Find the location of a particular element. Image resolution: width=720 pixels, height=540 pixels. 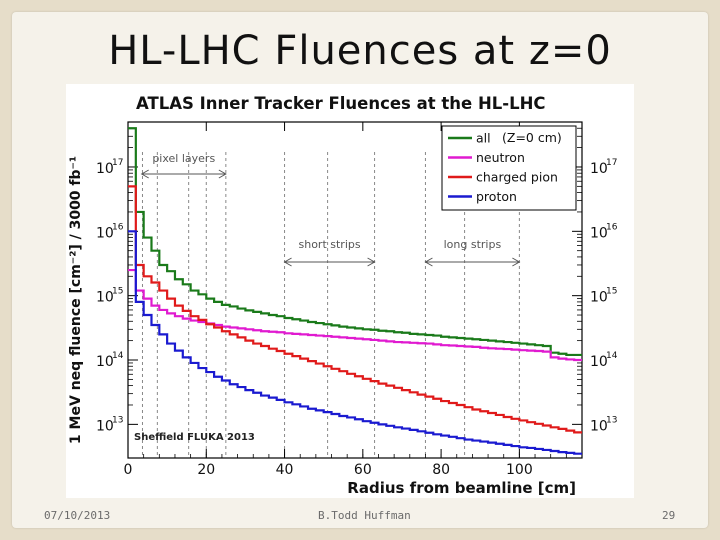

footer-page-number: 29 is located at coordinates (669, 515).